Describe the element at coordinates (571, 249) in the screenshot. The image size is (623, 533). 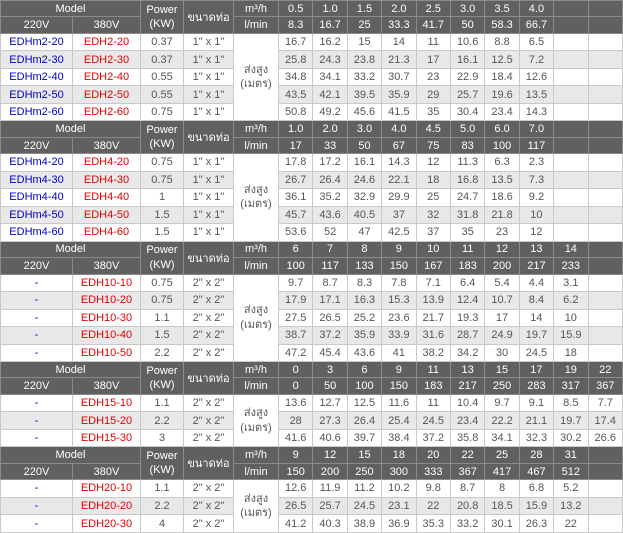
I see `flow-rate-m3h-value: 14` at that location.